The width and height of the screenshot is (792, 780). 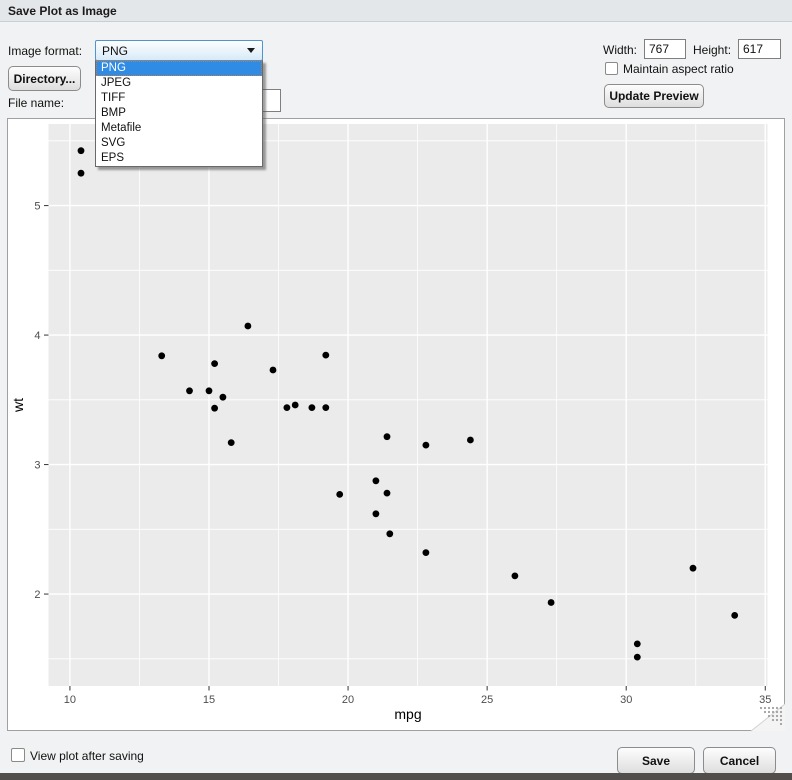 What do you see at coordinates (36, 103) in the screenshot?
I see `file-name-label: File name:` at bounding box center [36, 103].